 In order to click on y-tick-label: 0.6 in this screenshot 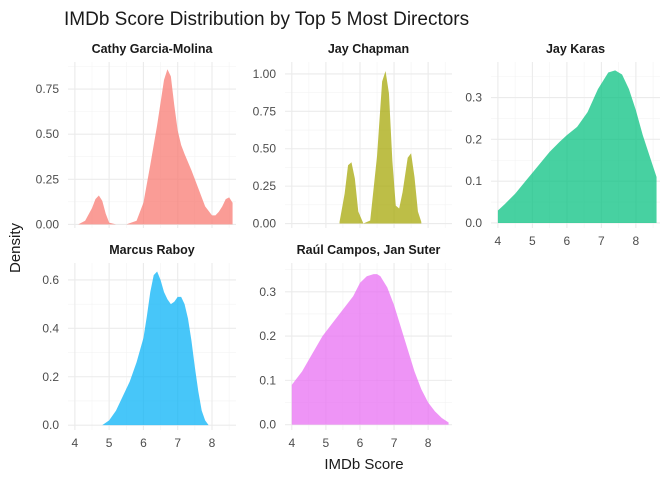, I will do `click(50, 280)`.